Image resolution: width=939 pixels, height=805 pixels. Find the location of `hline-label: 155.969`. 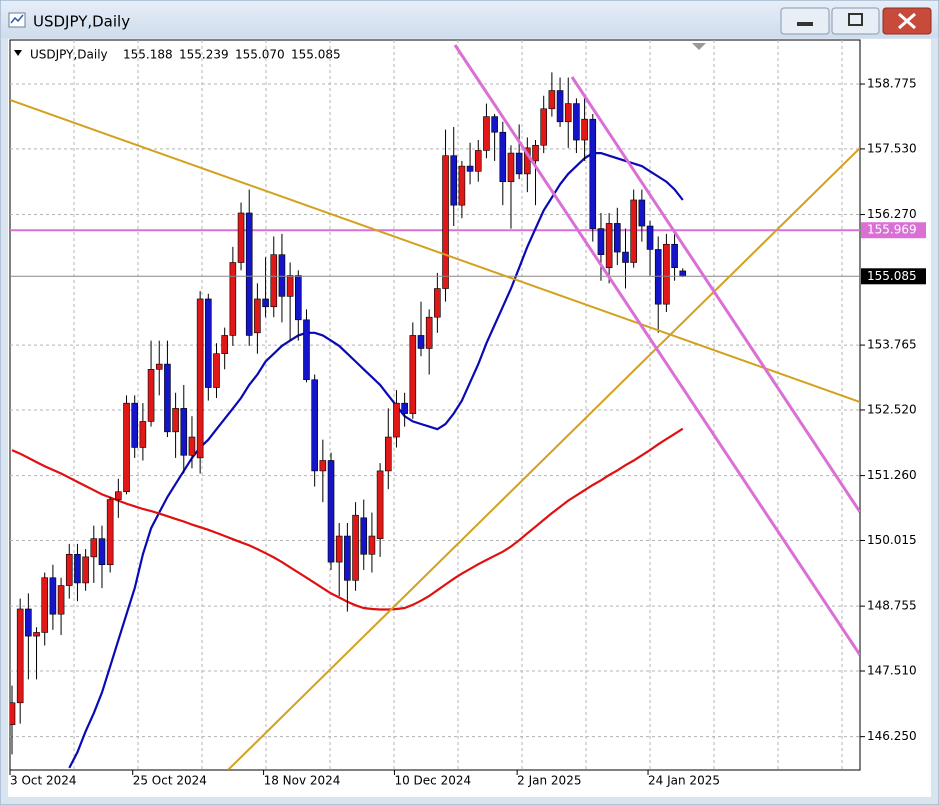

hline-label: 155.969 is located at coordinates (892, 230).